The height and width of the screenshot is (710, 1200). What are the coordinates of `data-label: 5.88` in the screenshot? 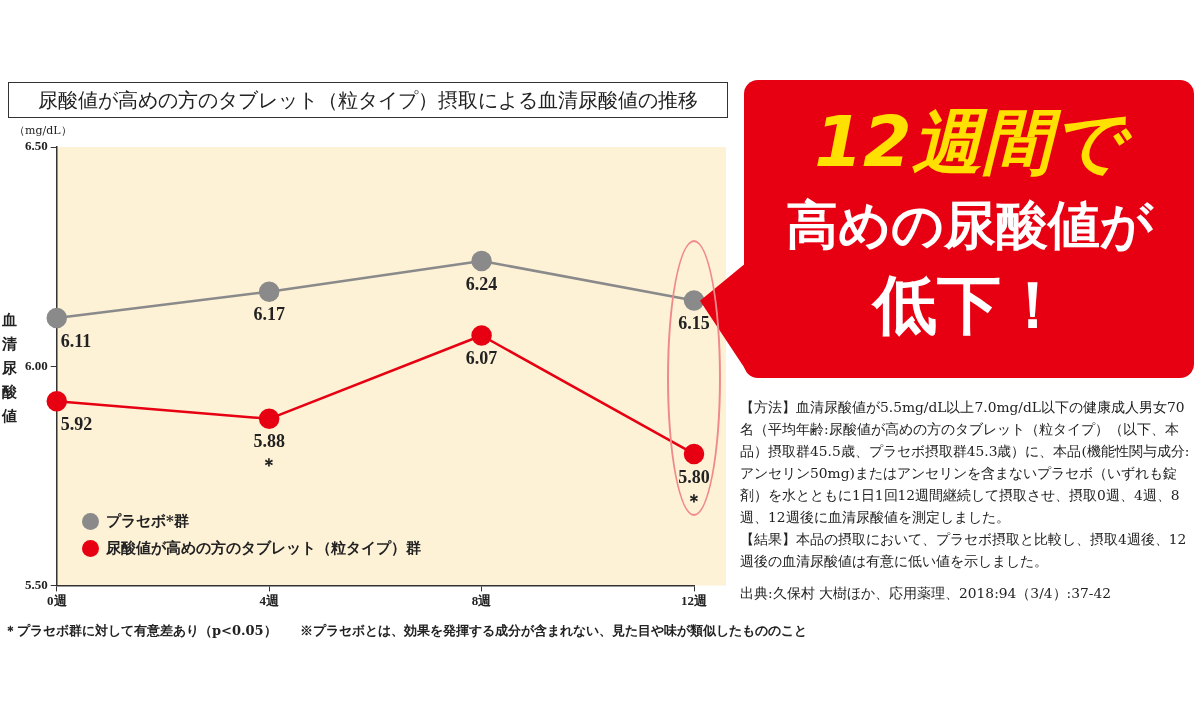 It's located at (269, 441).